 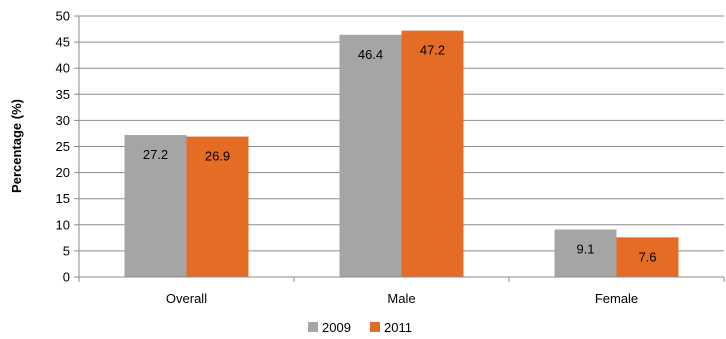 I want to click on y-tick-labels: 0 5 10 15 20 25 30 35 40 45 50, so click(x=63, y=147).